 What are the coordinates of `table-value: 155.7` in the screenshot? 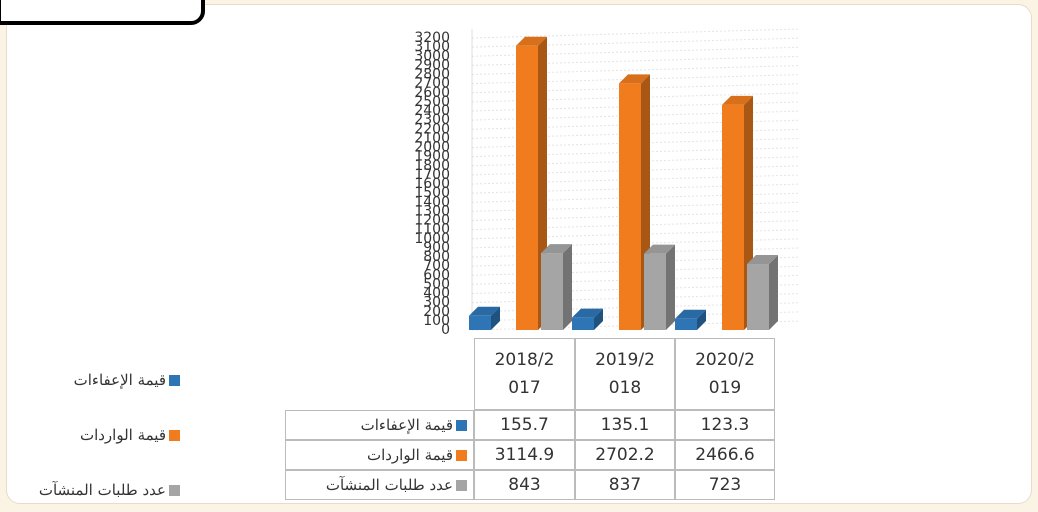 It's located at (524, 425).